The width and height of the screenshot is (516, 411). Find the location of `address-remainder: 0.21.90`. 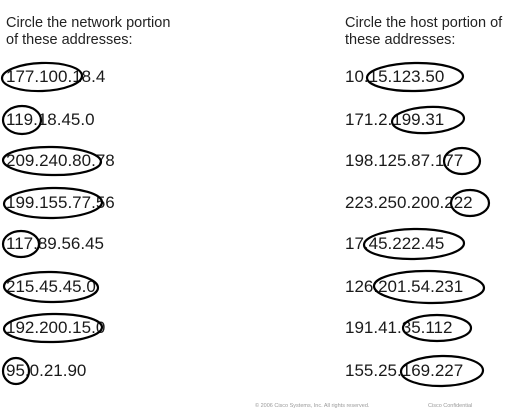

address-remainder: 0.21.90 is located at coordinates (58, 370).